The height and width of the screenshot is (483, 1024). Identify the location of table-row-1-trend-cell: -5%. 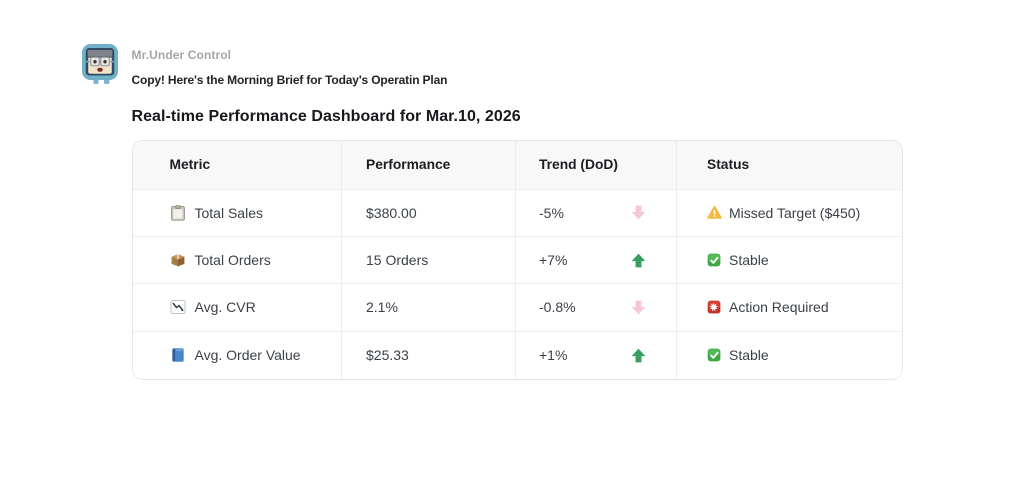
(596, 213).